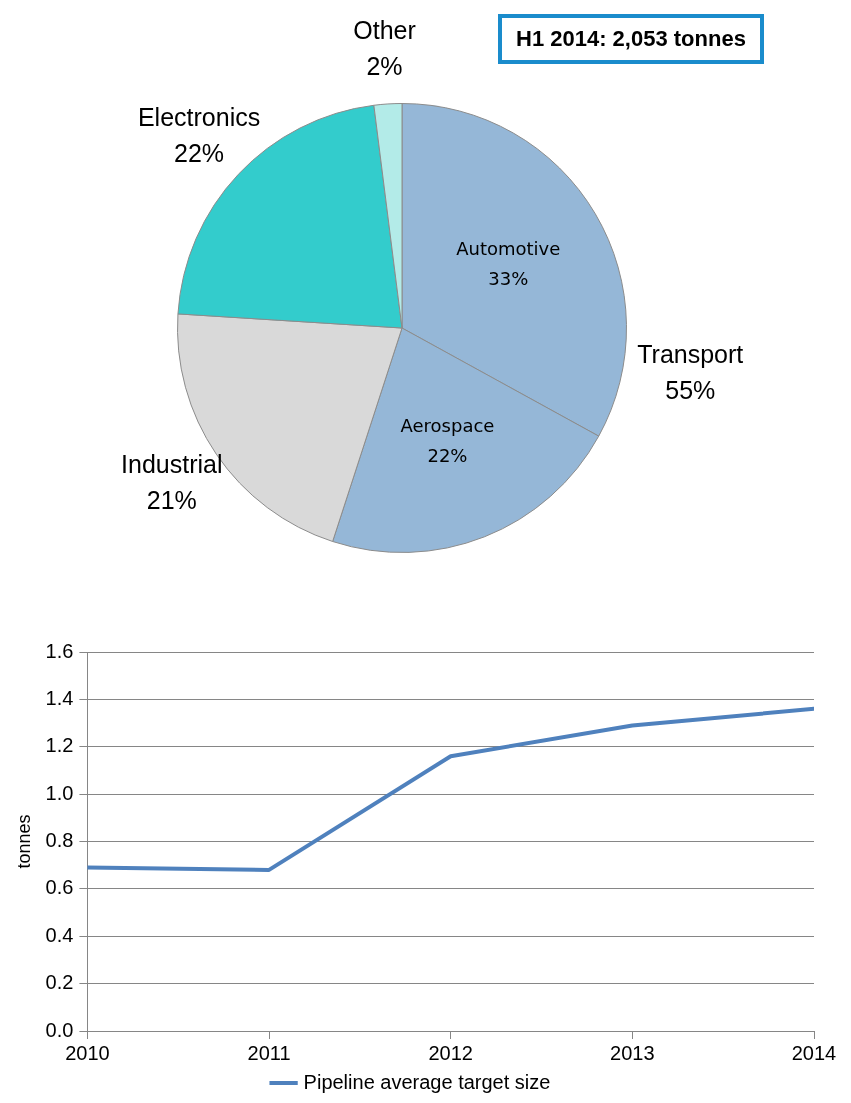  What do you see at coordinates (384, 66) in the screenshot?
I see `data-label: 2%` at bounding box center [384, 66].